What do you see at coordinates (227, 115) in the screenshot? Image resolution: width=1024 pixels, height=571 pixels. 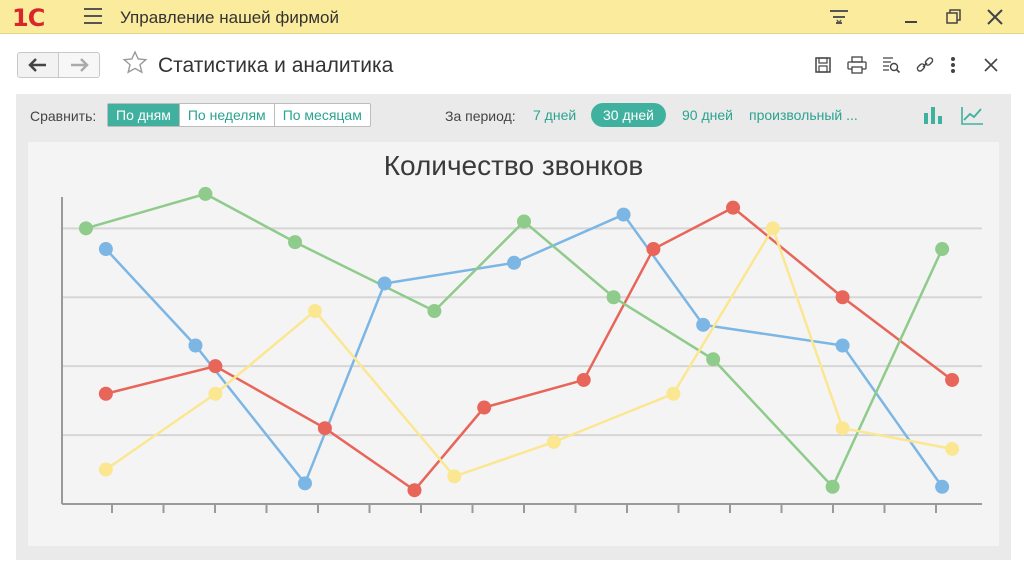 I see `compare-option-weeks: По неделям` at bounding box center [227, 115].